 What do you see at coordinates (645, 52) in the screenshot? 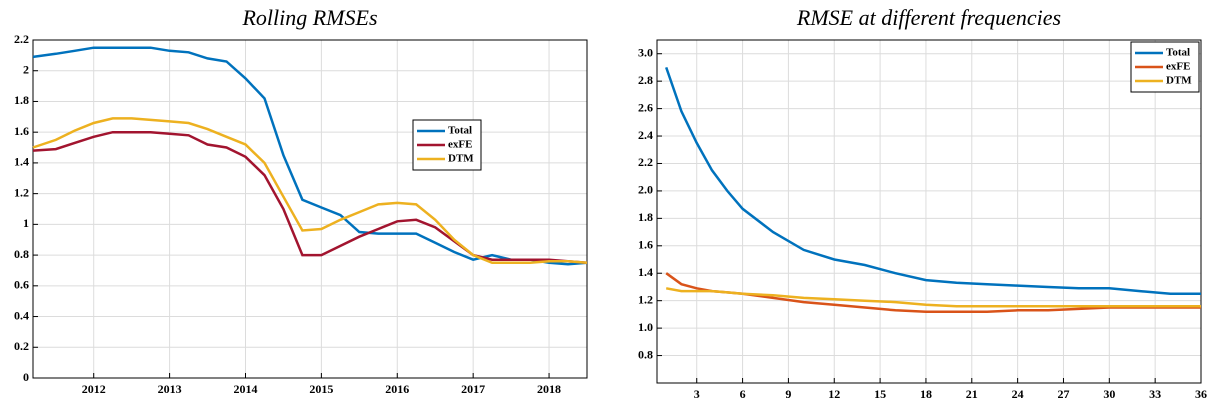
I see `y-tick-label: 3.0` at bounding box center [645, 52].